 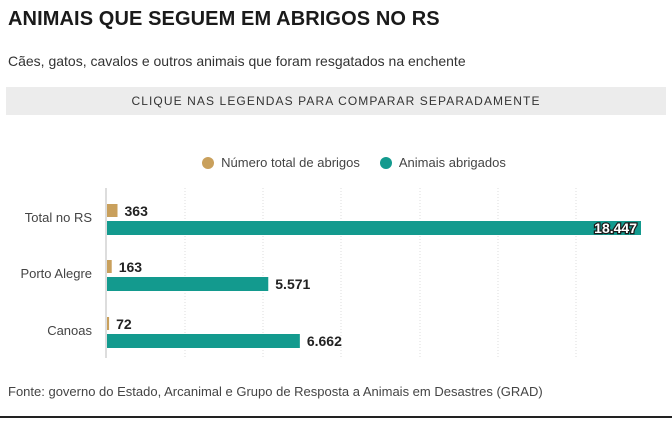 I want to click on category-label: Total no RS, so click(x=59, y=217).